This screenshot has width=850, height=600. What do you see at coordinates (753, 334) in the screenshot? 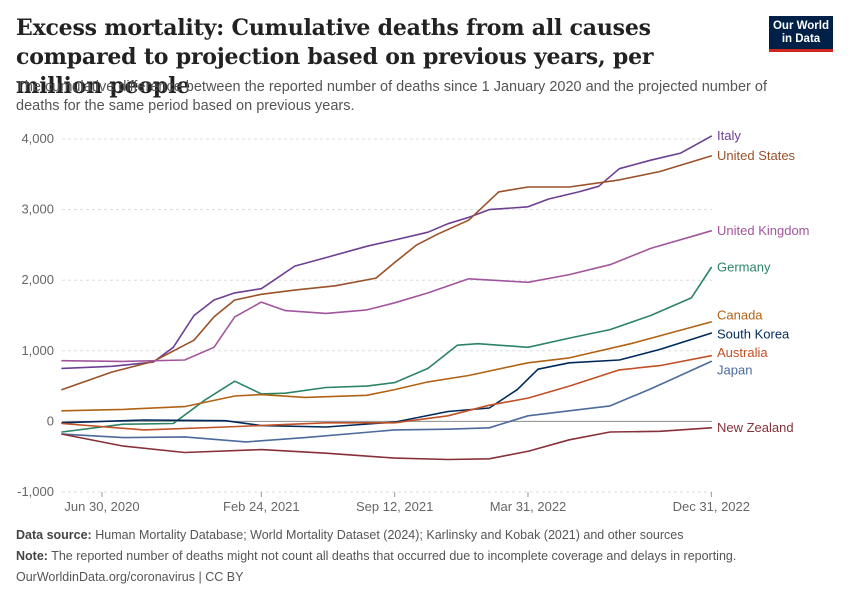
I see `series-label-south-korea: South Korea` at bounding box center [753, 334].